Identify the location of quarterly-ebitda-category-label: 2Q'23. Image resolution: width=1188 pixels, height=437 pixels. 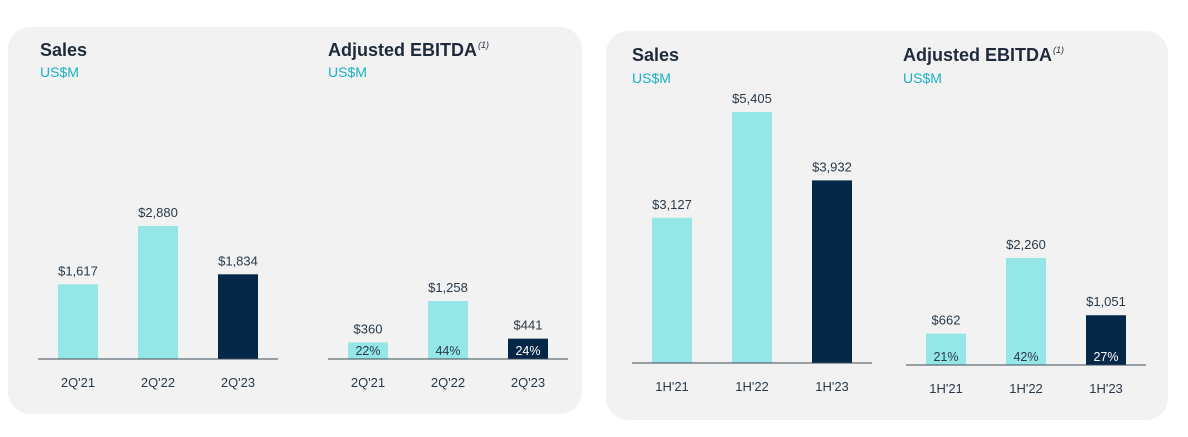
(528, 382).